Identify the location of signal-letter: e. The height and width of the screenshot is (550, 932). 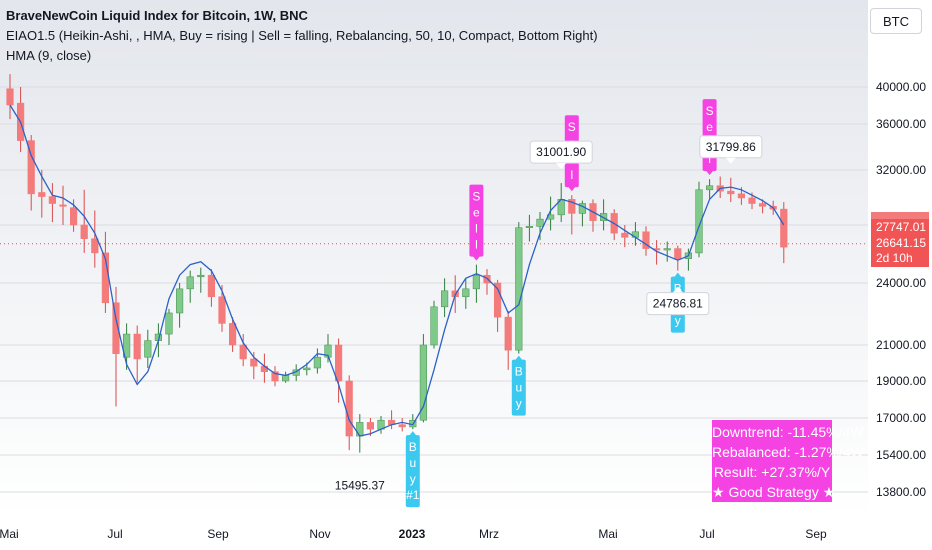
(476, 213).